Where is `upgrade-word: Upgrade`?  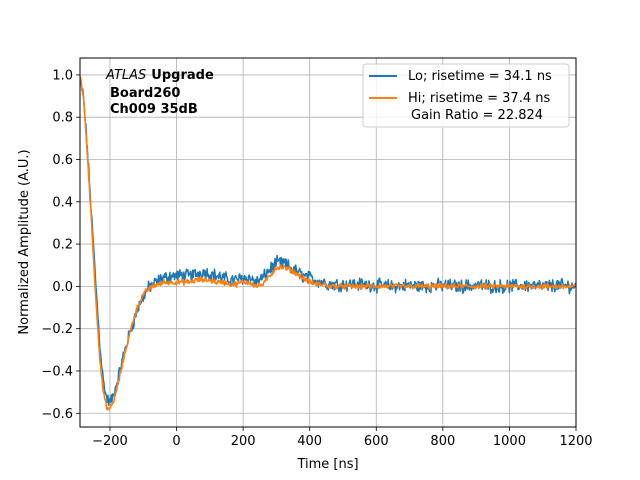
upgrade-word: Upgrade is located at coordinates (182, 75).